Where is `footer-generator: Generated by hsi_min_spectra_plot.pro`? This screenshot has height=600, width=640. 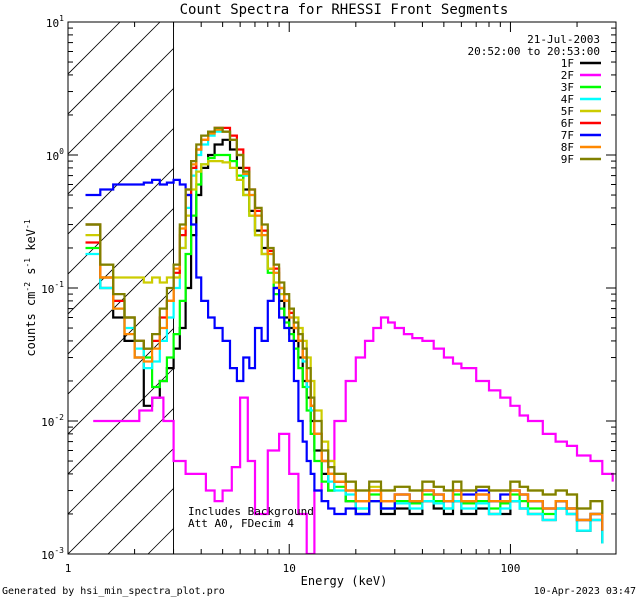 footer-generator: Generated by hsi_min_spectra_plot.pro is located at coordinates (113, 591).